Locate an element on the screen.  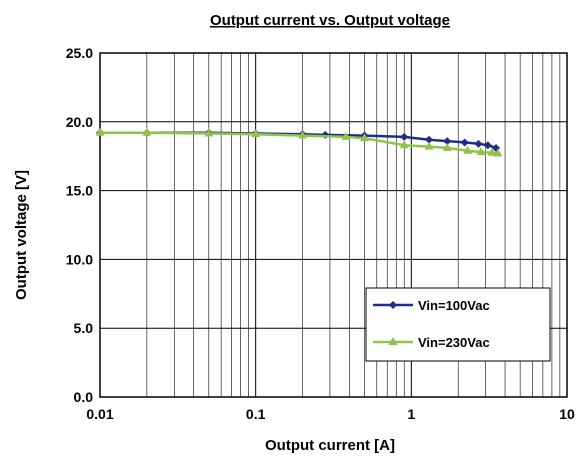
x-tick-labels: 0.01 0.1 1 10 is located at coordinates (330, 414).